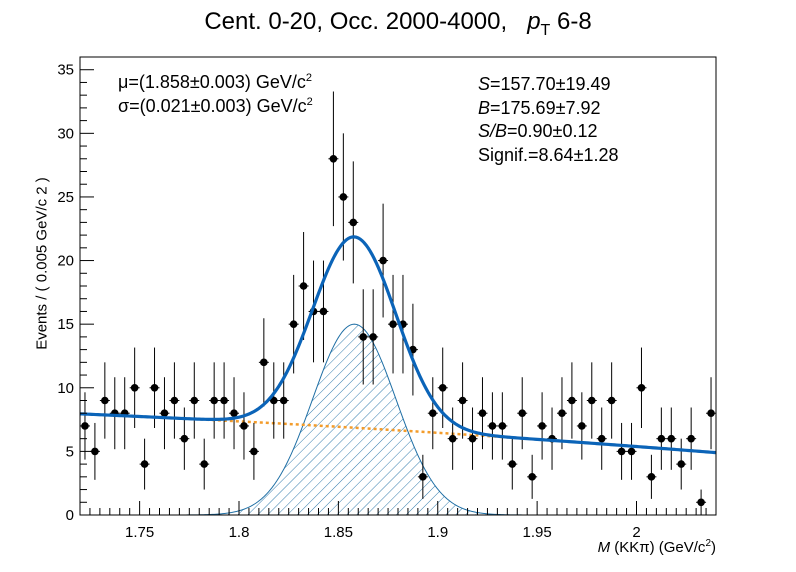  I want to click on signal-yield-annotation: S=157.70±19.49, so click(544, 84).